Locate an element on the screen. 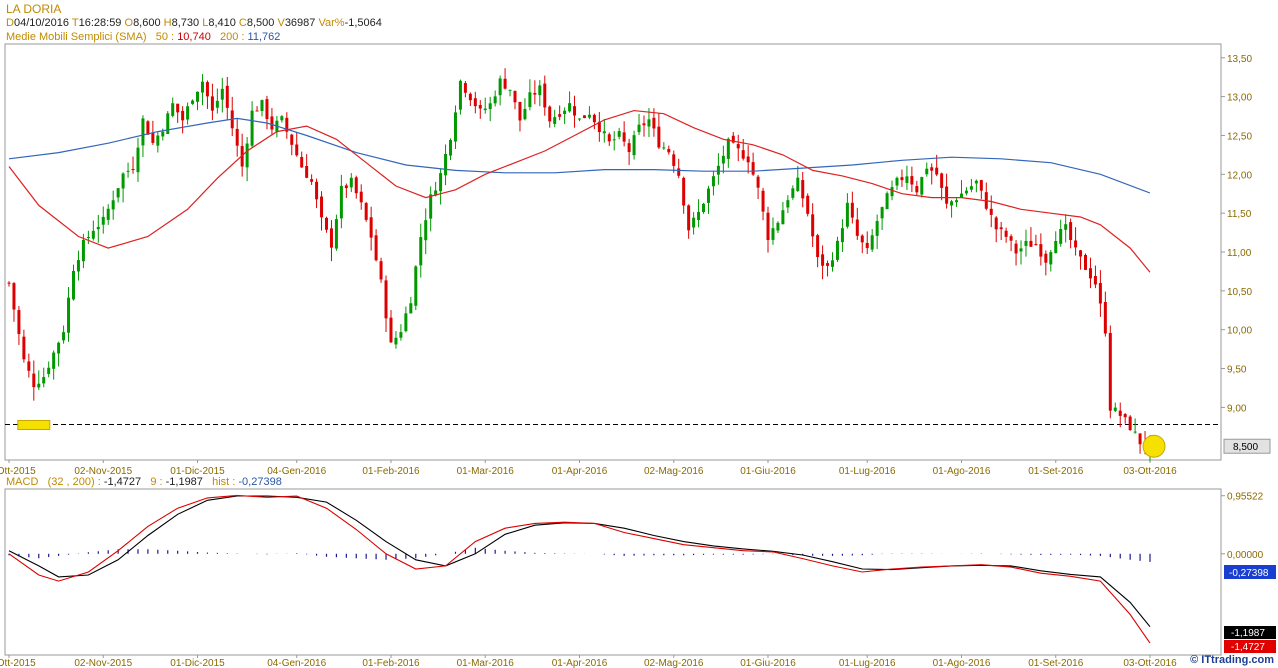  macd-value: -1,4727 is located at coordinates (122, 482).